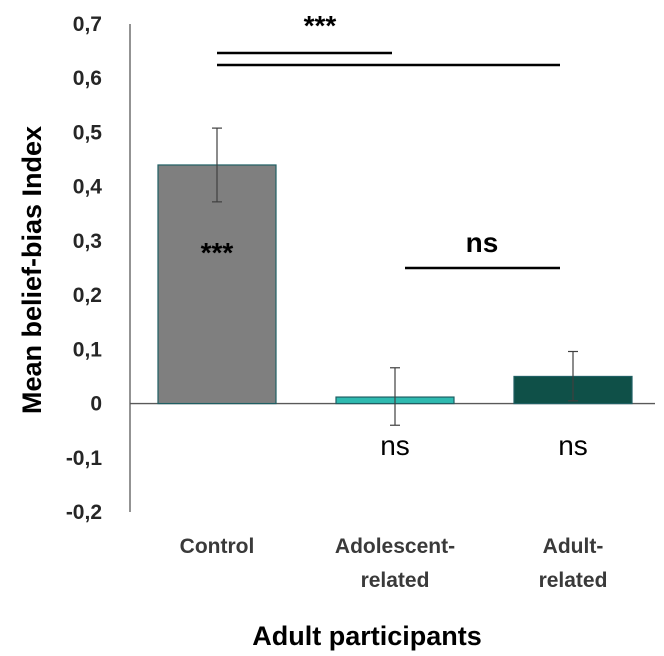 The image size is (664, 656). Describe the element at coordinates (88, 132) in the screenshot. I see `y-tick-label: 0,5` at that location.